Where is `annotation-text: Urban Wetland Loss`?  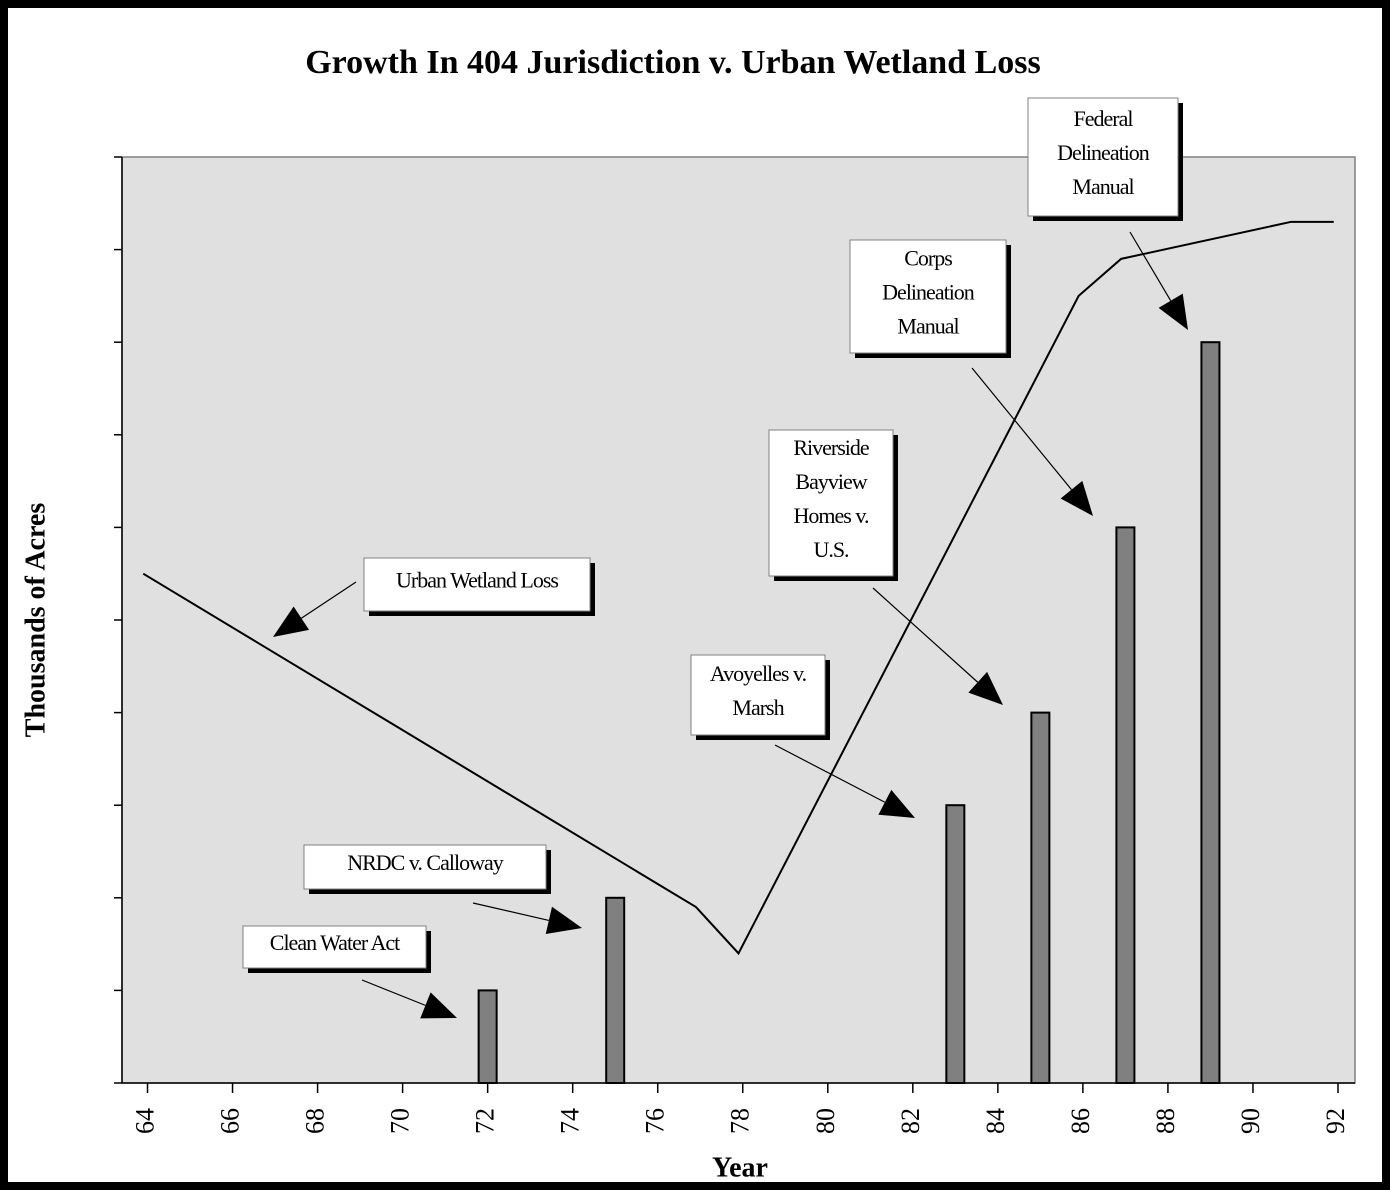 annotation-text: Urban Wetland Loss is located at coordinates (477, 580).